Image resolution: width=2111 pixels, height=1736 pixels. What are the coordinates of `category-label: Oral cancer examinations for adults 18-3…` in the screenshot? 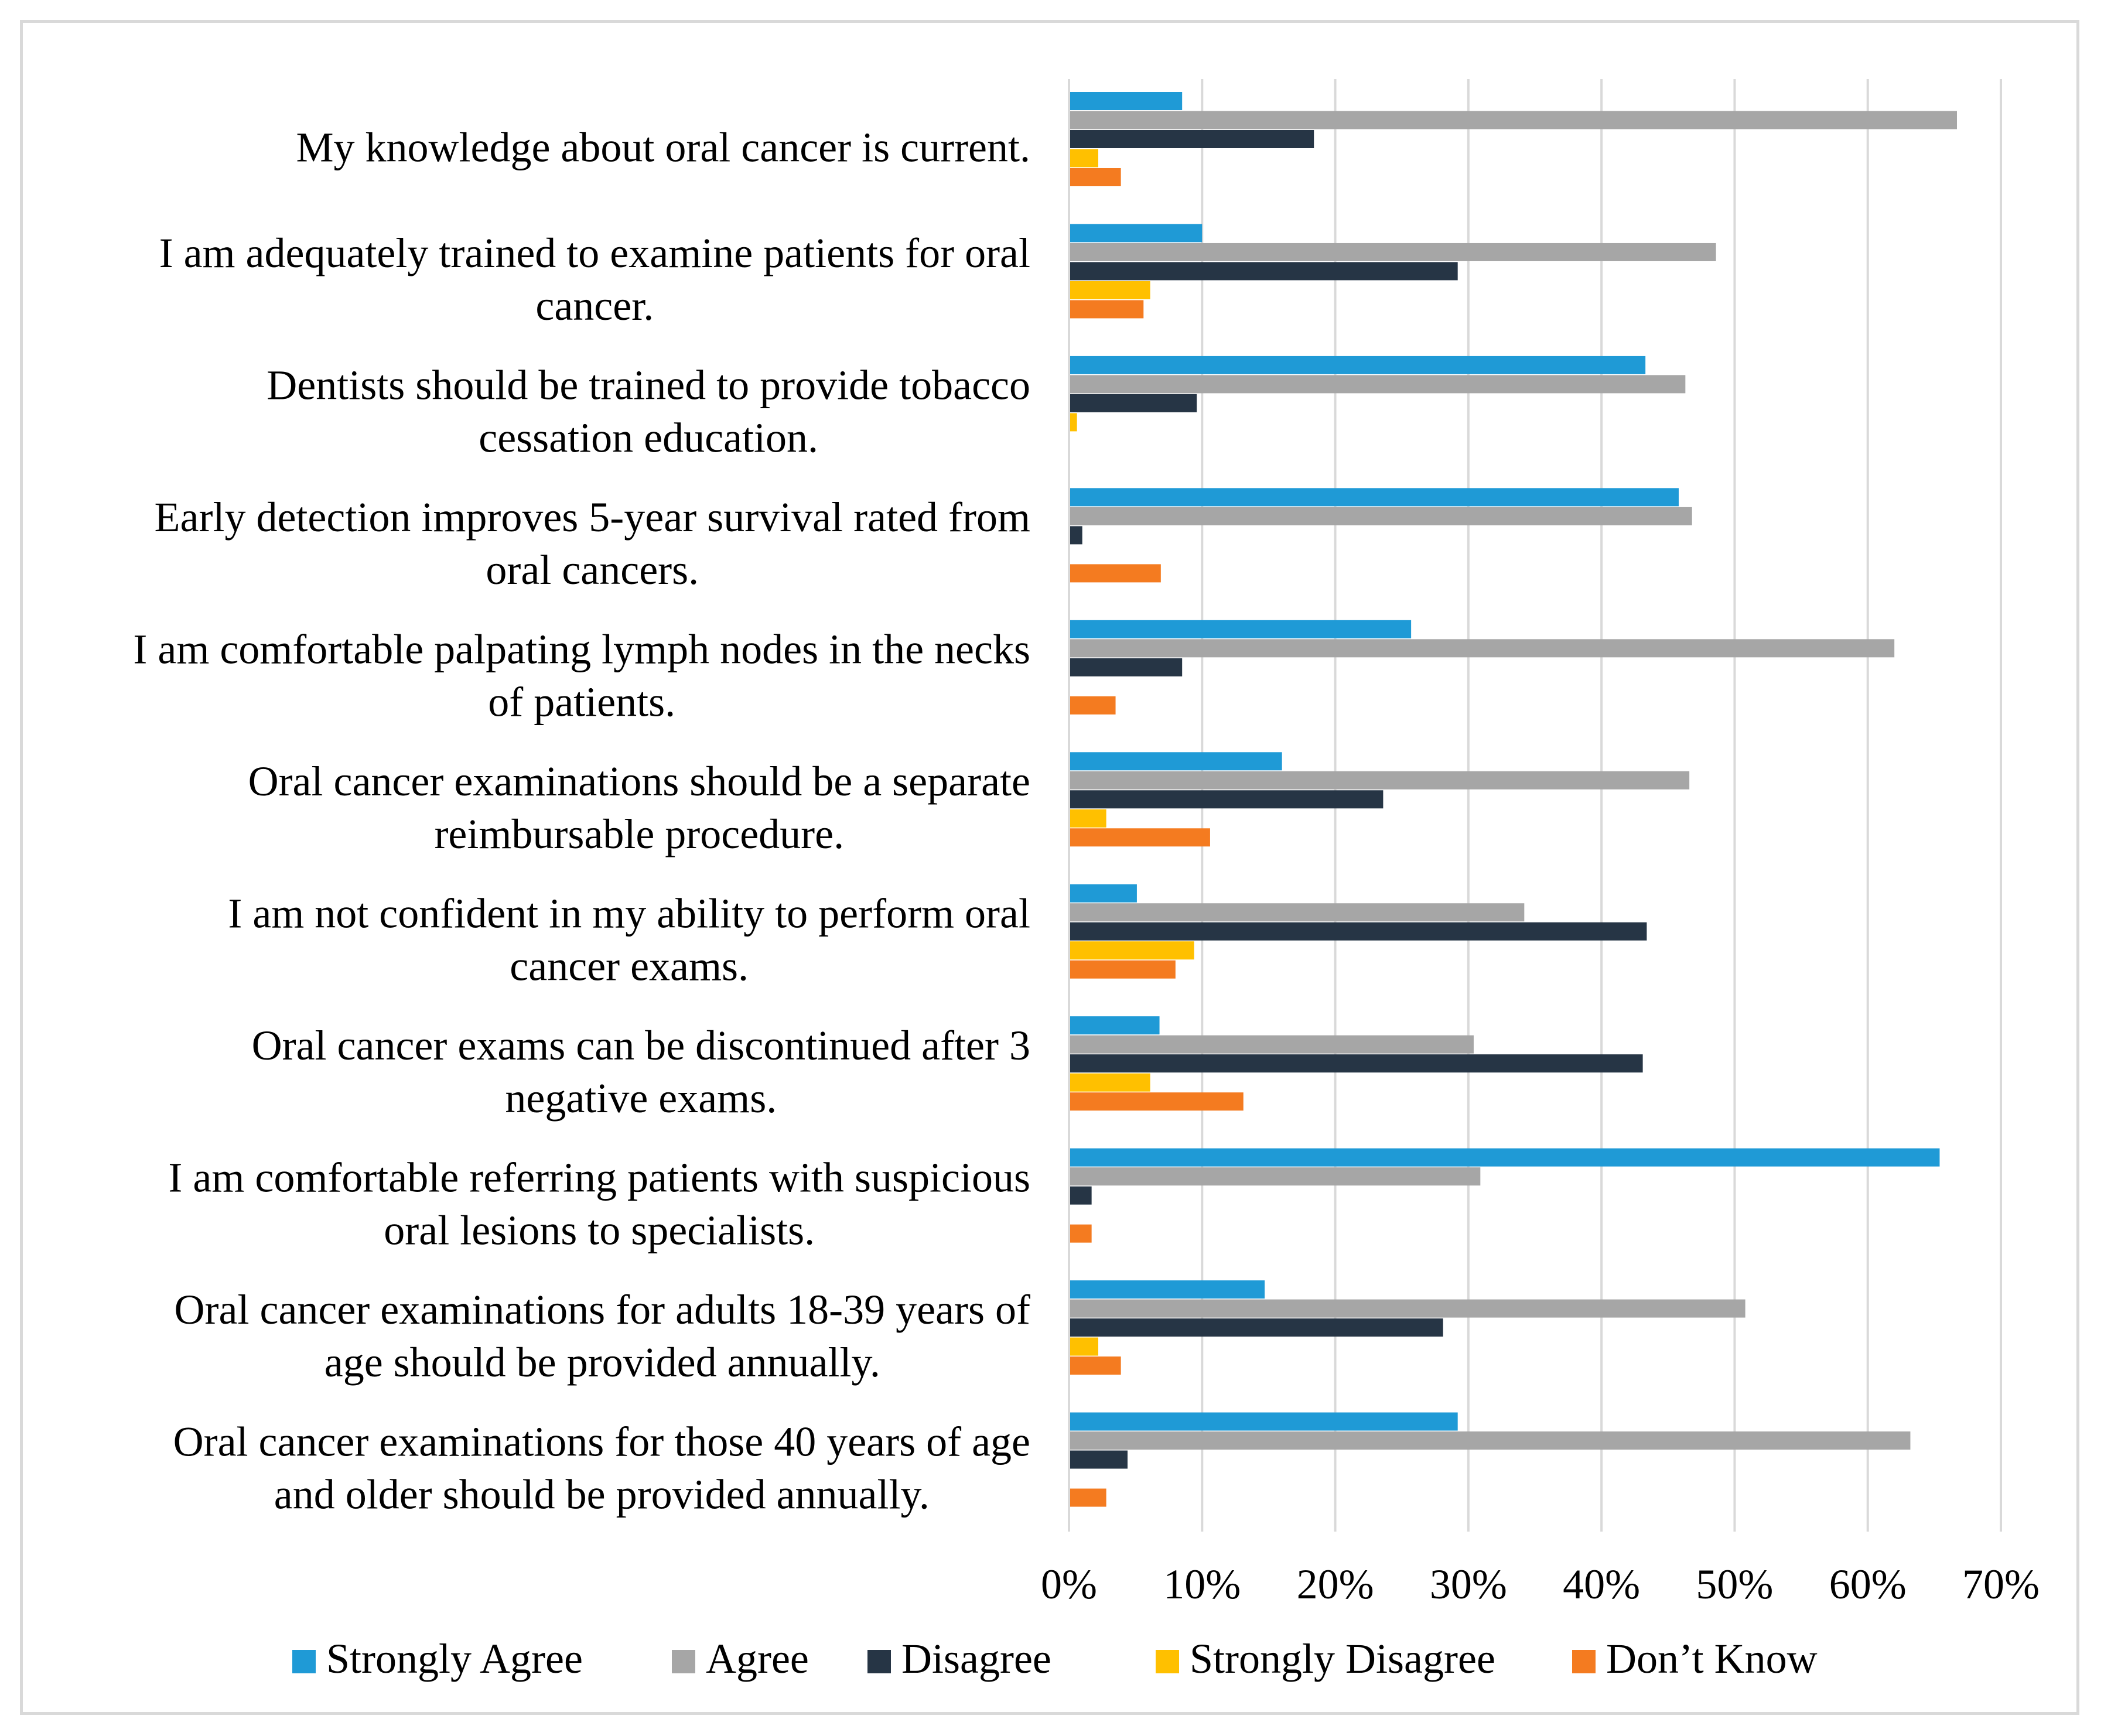 It's located at (602, 1310).